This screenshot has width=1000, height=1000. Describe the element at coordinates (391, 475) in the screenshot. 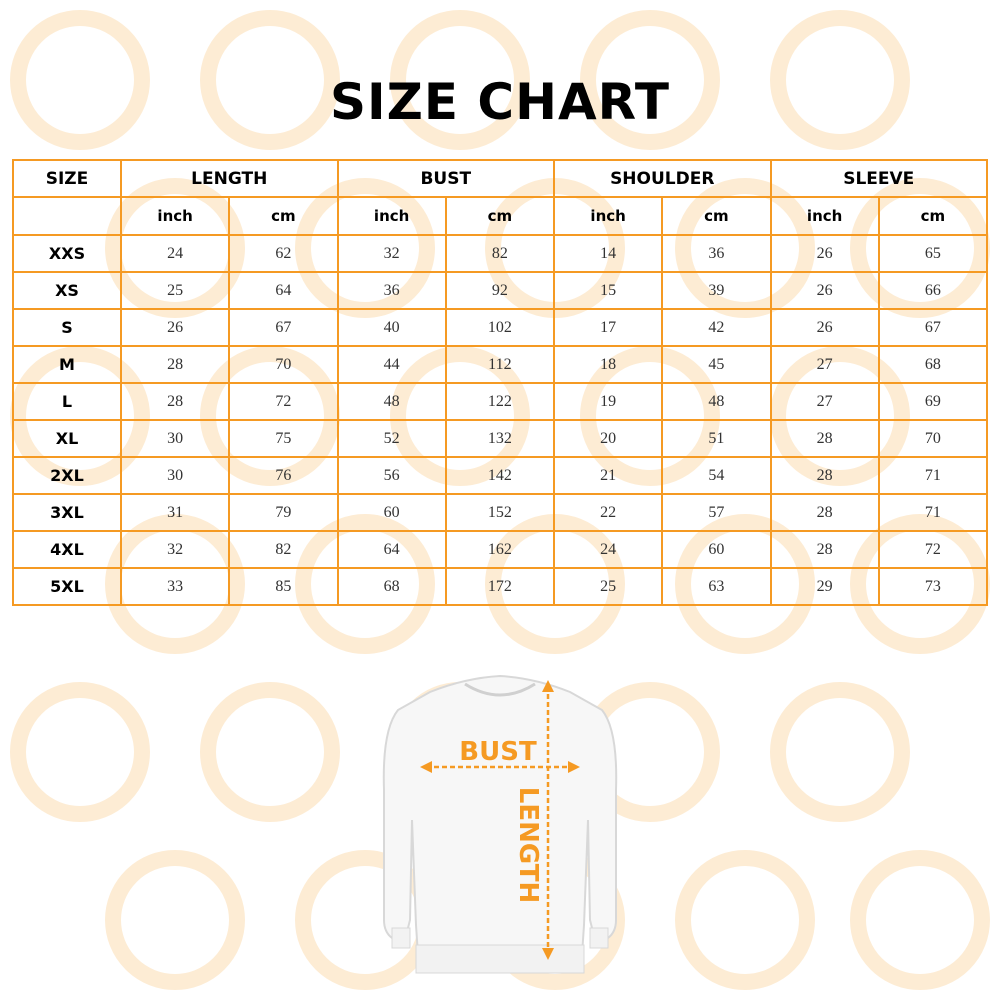

I see `value-cell: 56` at that location.